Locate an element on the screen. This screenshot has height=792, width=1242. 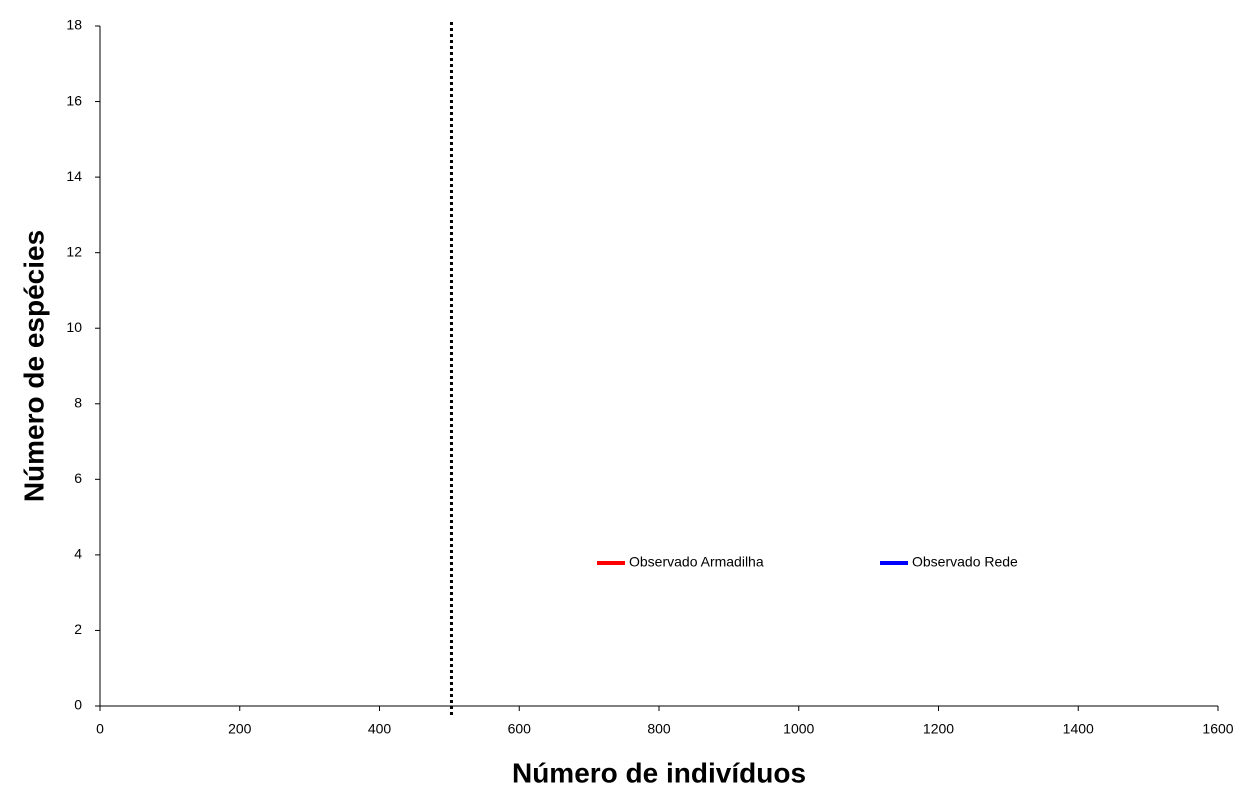
legend-label: Observado Rede is located at coordinates (965, 562).